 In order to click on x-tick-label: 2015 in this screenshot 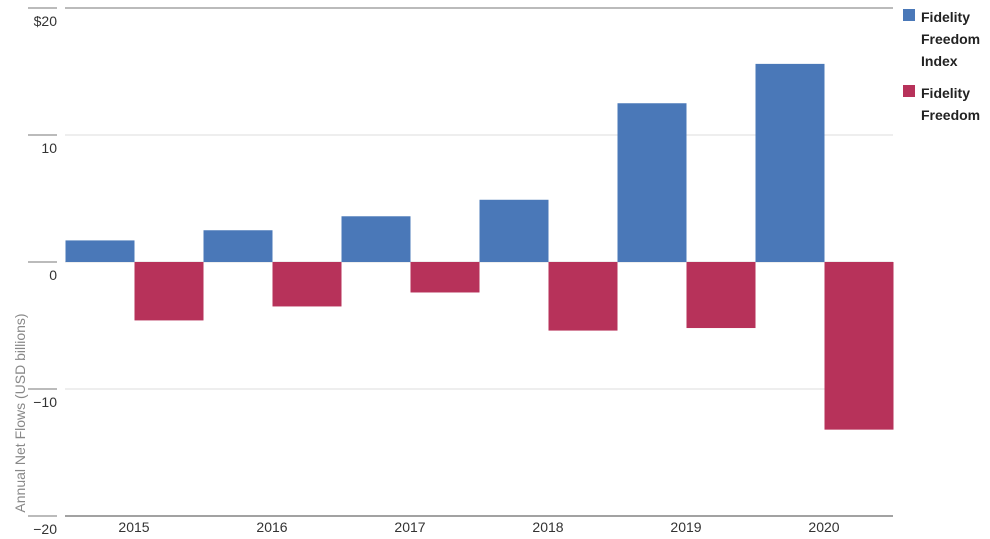, I will do `click(133, 527)`.